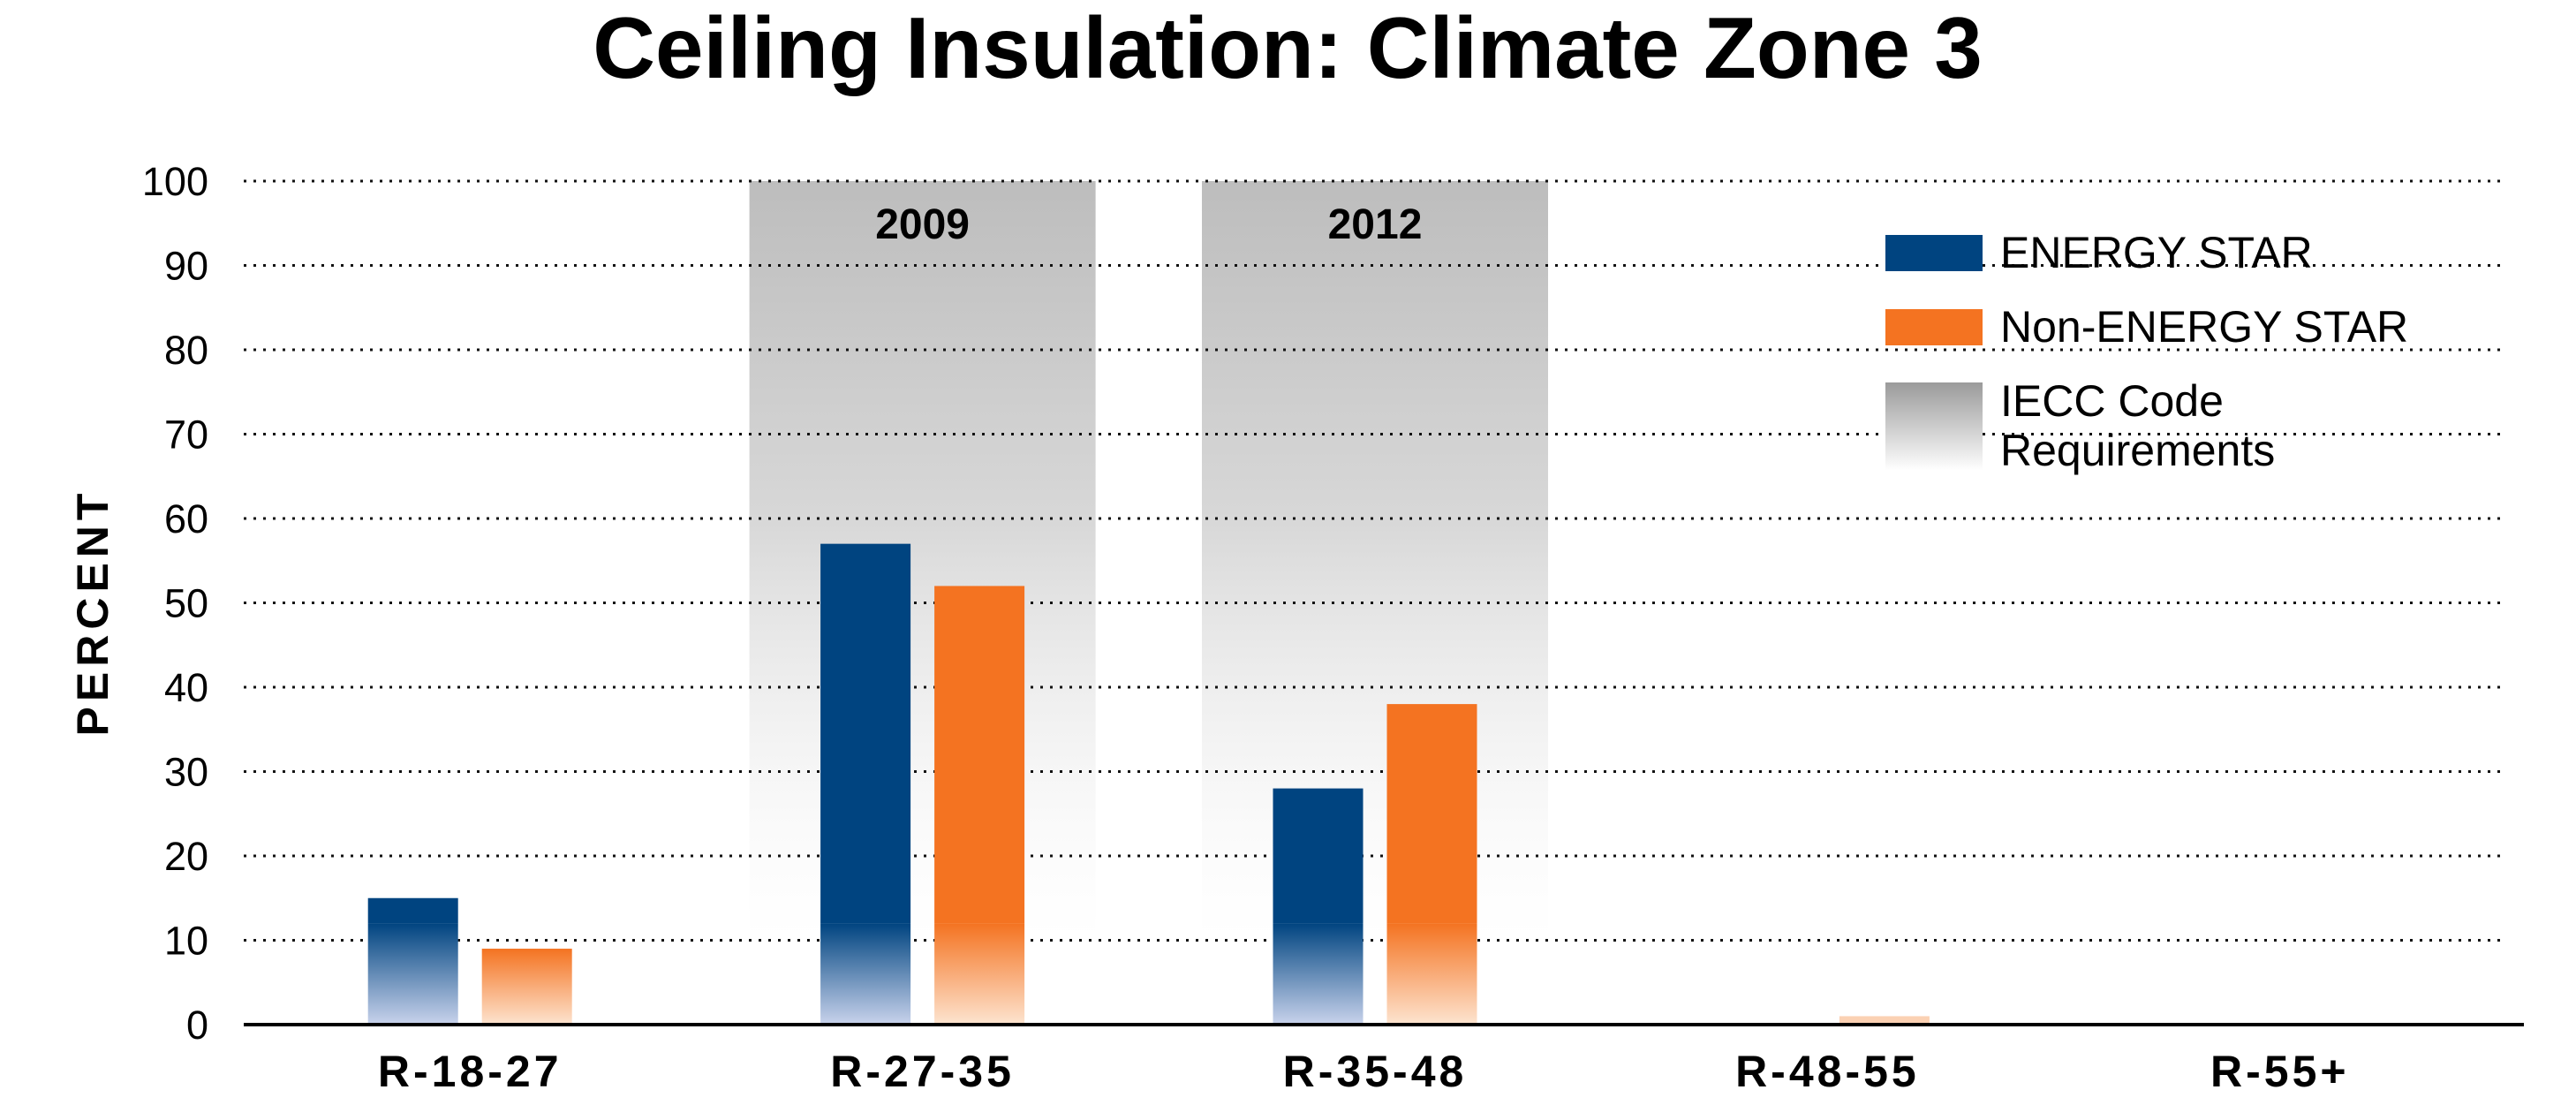 The image size is (2576, 1105). I want to click on y-tick-label: 30, so click(186, 772).